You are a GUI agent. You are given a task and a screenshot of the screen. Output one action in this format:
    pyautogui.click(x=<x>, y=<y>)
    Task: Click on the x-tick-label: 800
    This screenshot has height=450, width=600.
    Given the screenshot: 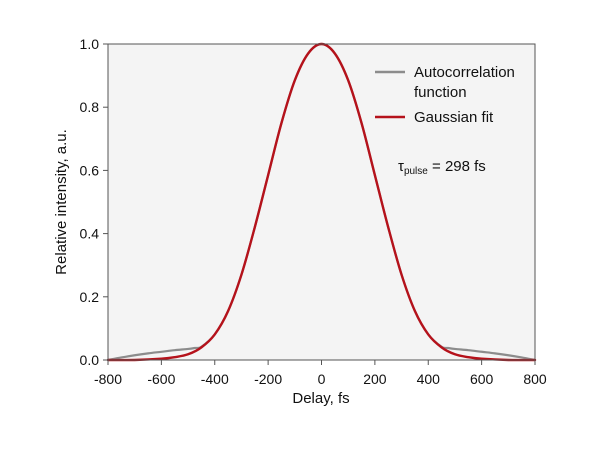 What is the action you would take?
    pyautogui.click(x=535, y=379)
    